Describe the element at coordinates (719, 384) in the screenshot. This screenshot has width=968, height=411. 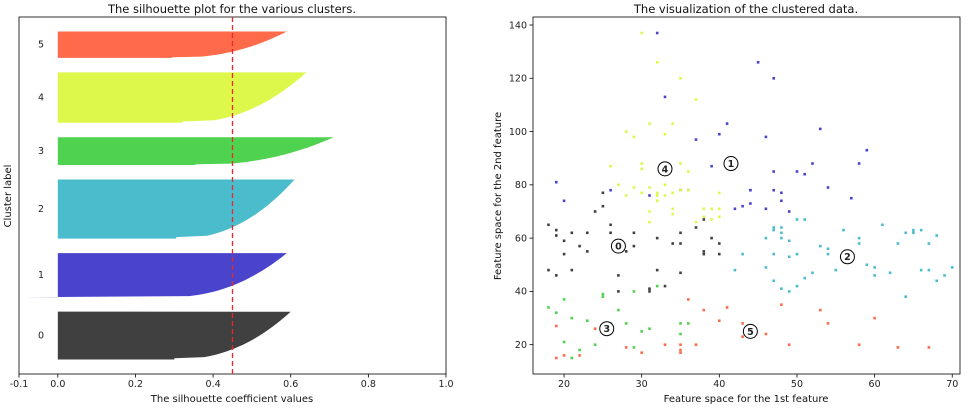
I see `scatter-xtick-label: 40` at that location.